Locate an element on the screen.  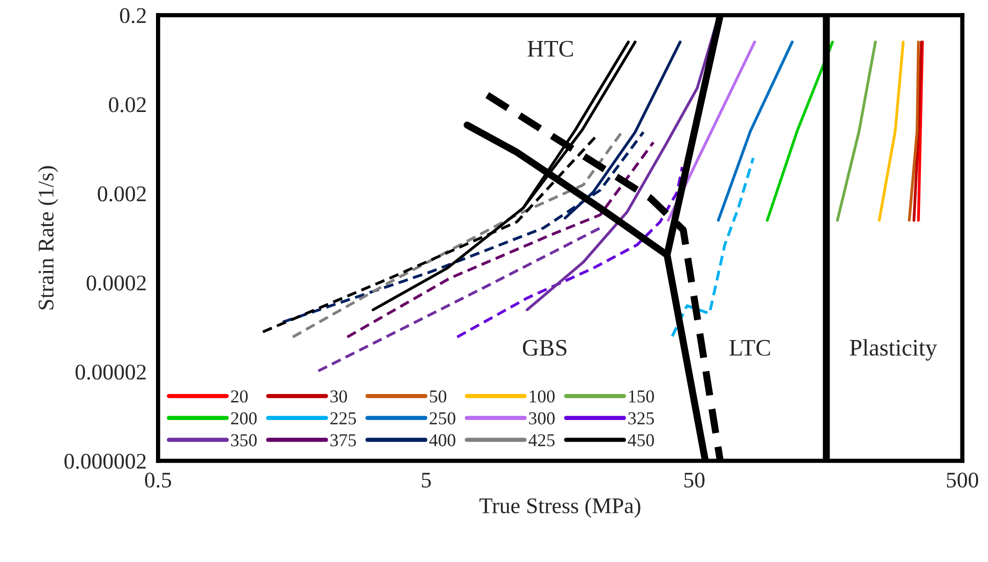
annotation: GBS is located at coordinates (544, 348).